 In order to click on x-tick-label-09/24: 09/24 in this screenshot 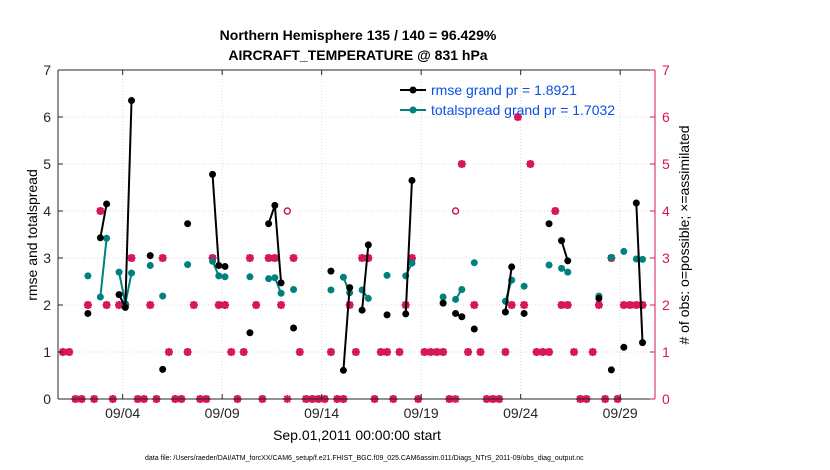, I will do `click(520, 413)`.